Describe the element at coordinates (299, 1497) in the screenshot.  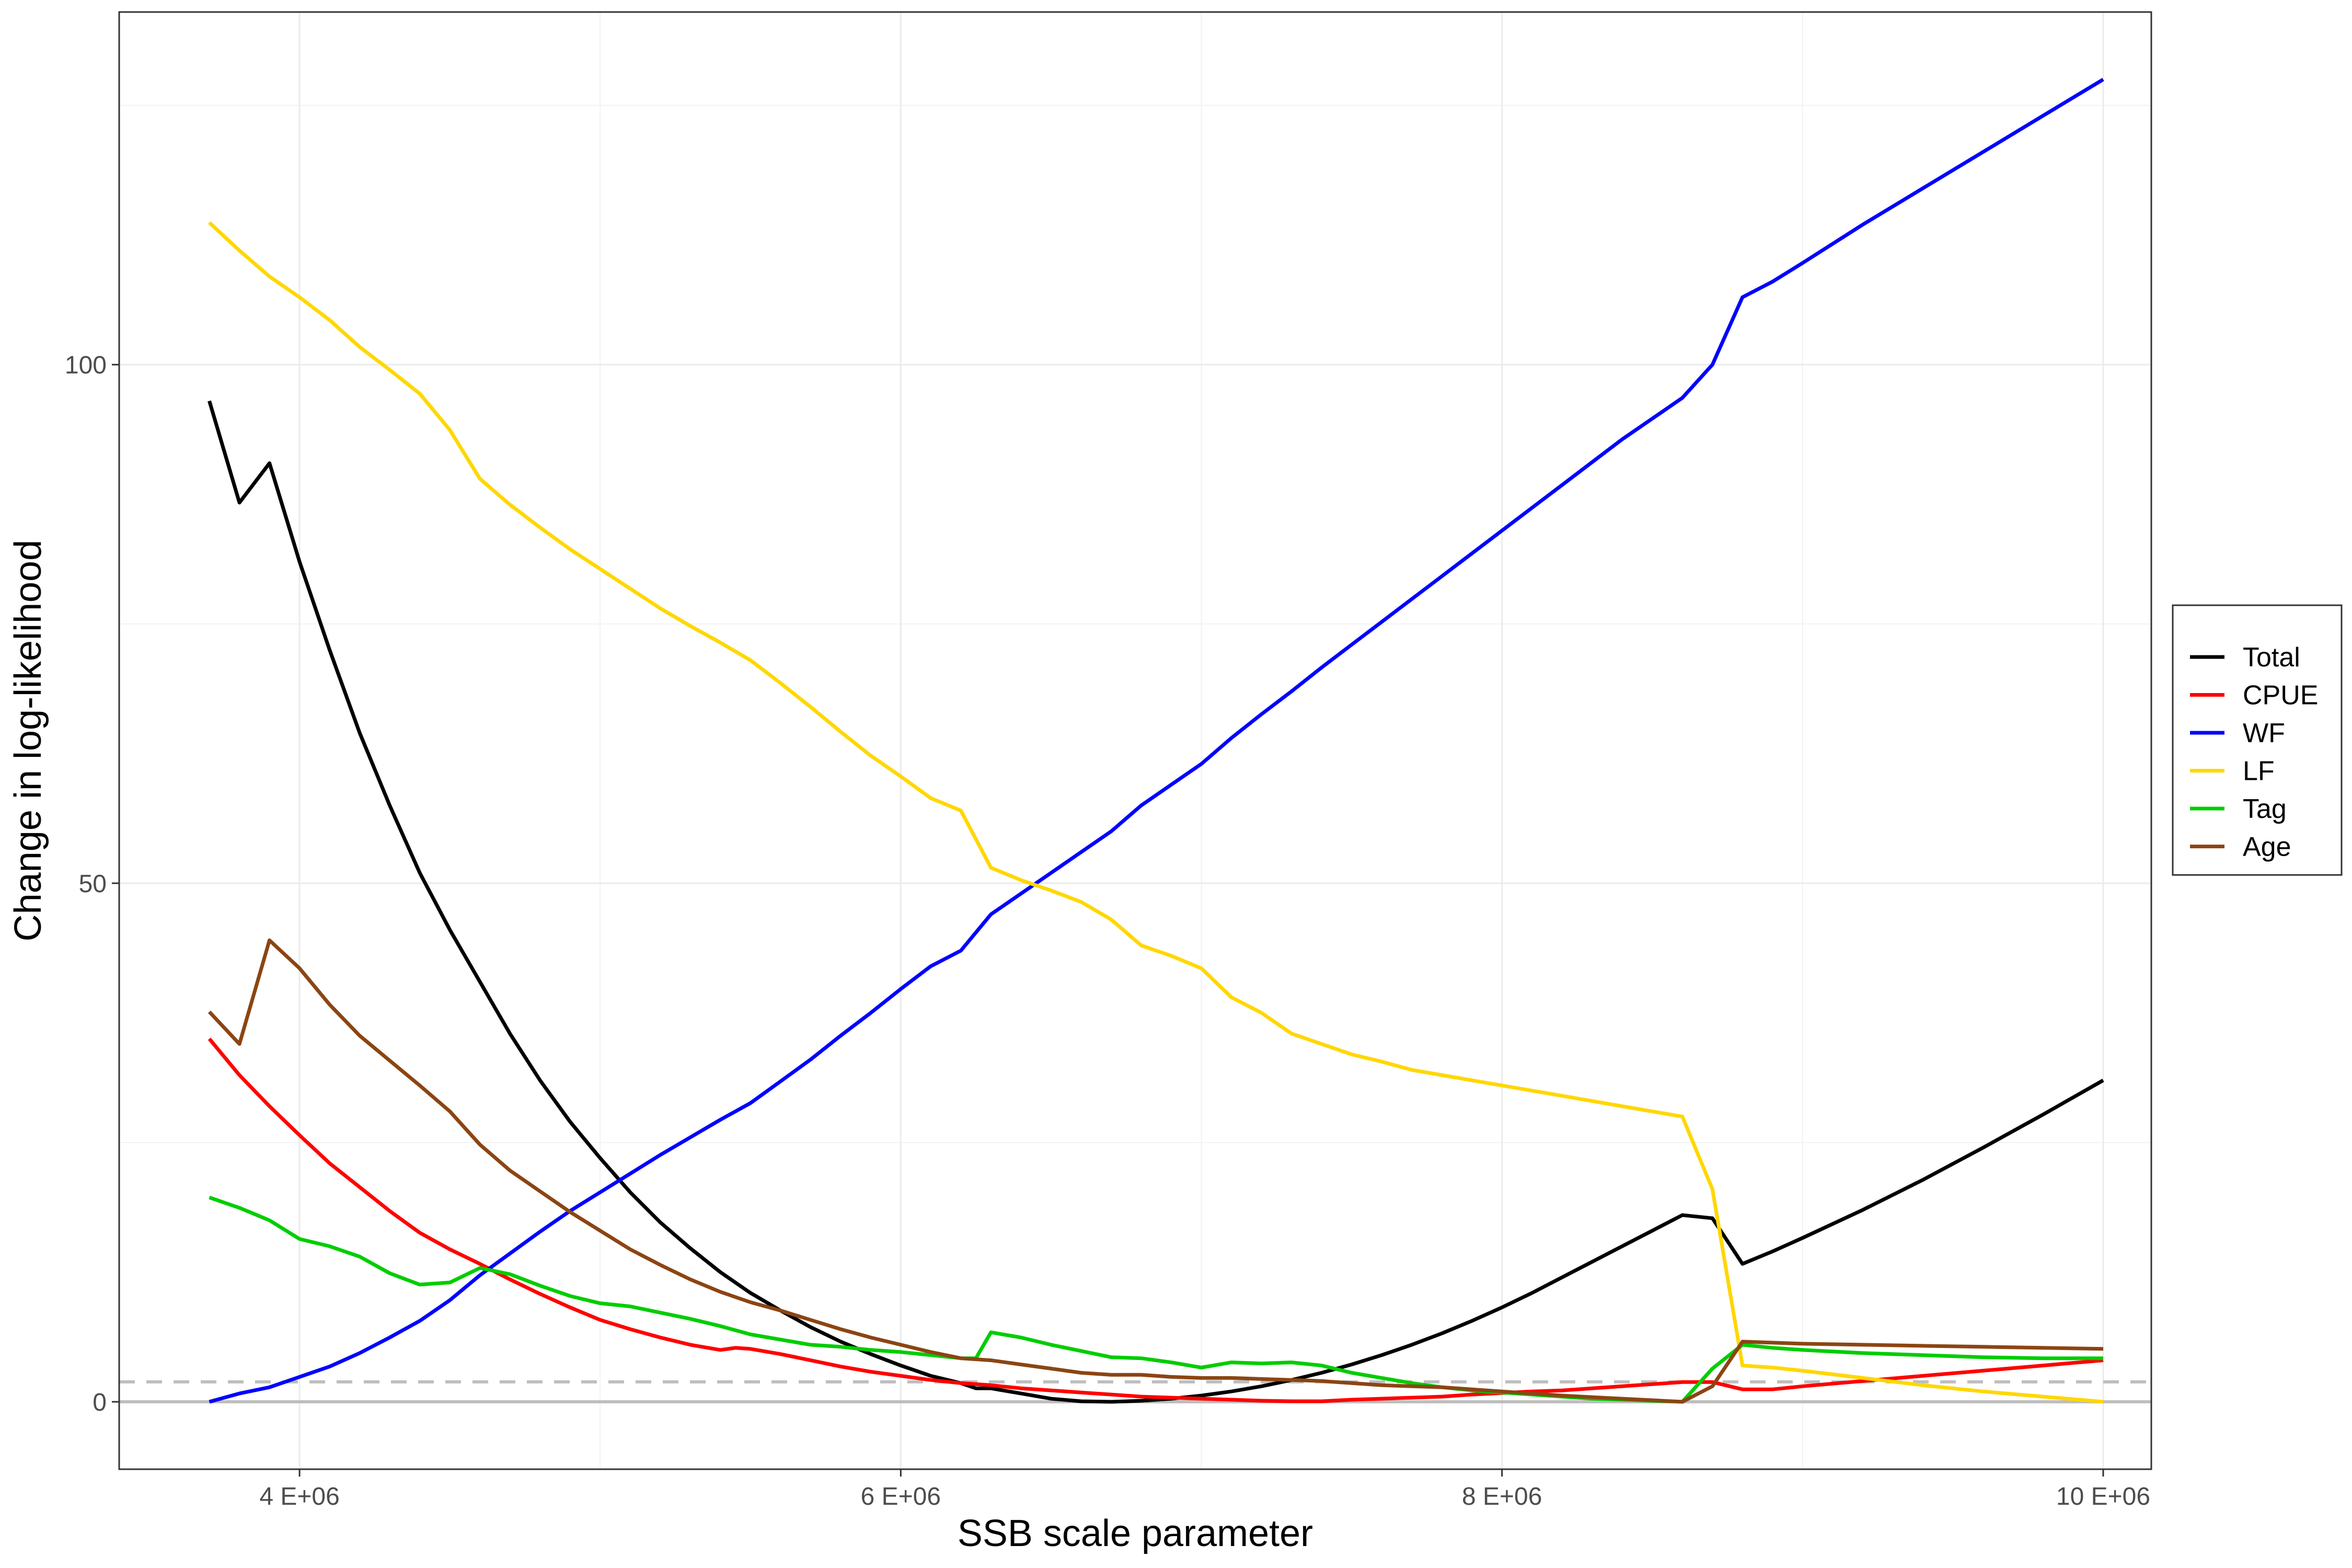
I see `x-tick-label: 4 E+06` at that location.